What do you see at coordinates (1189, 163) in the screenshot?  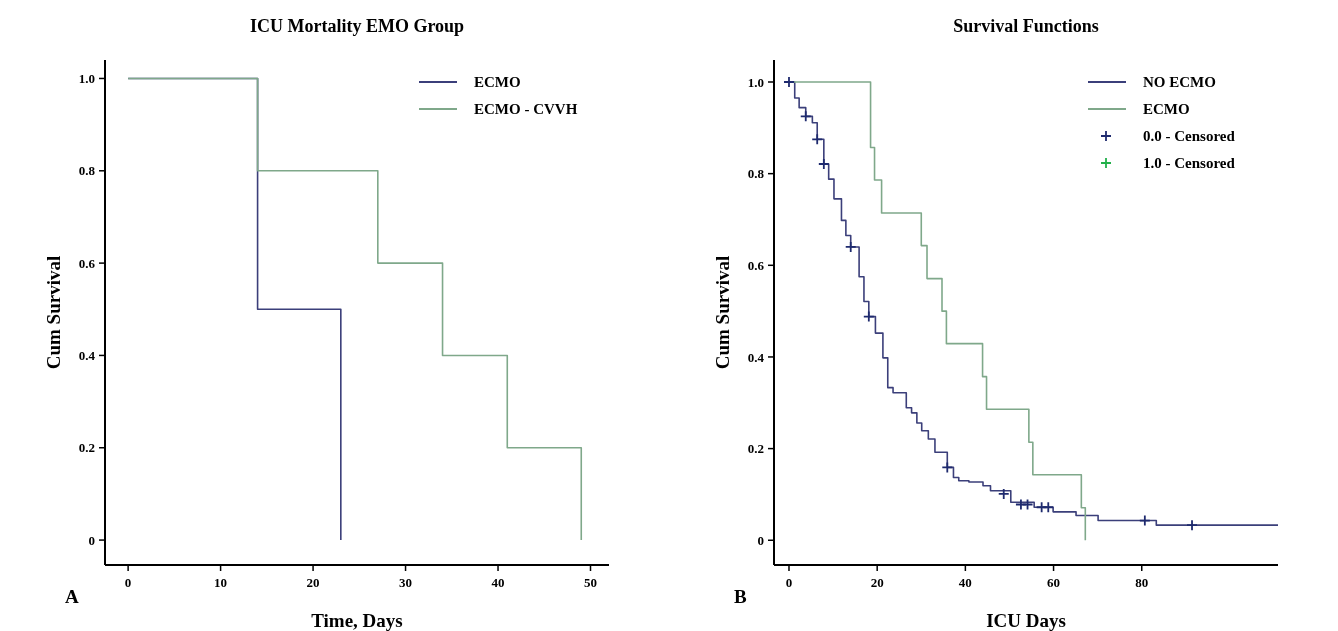 I see `legend-label: 1.0 - Censored` at bounding box center [1189, 163].